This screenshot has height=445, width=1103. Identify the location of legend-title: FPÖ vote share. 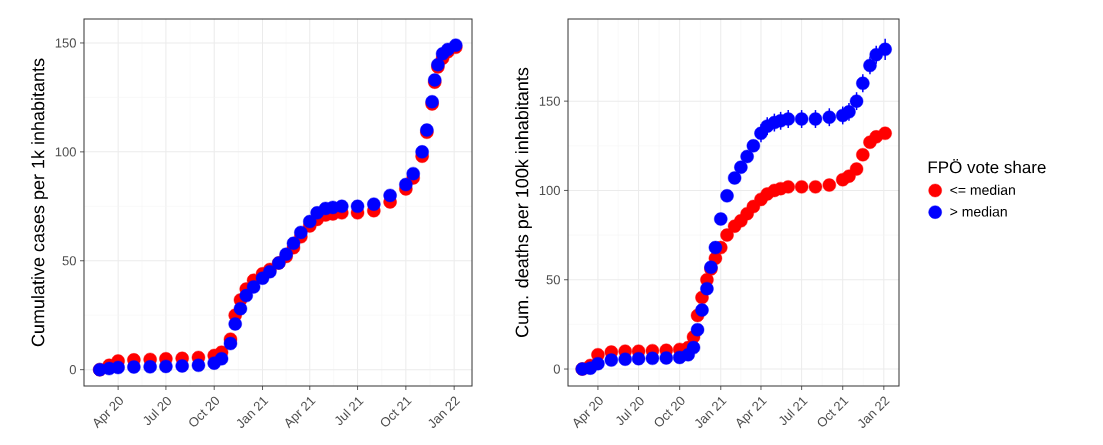
(987, 166).